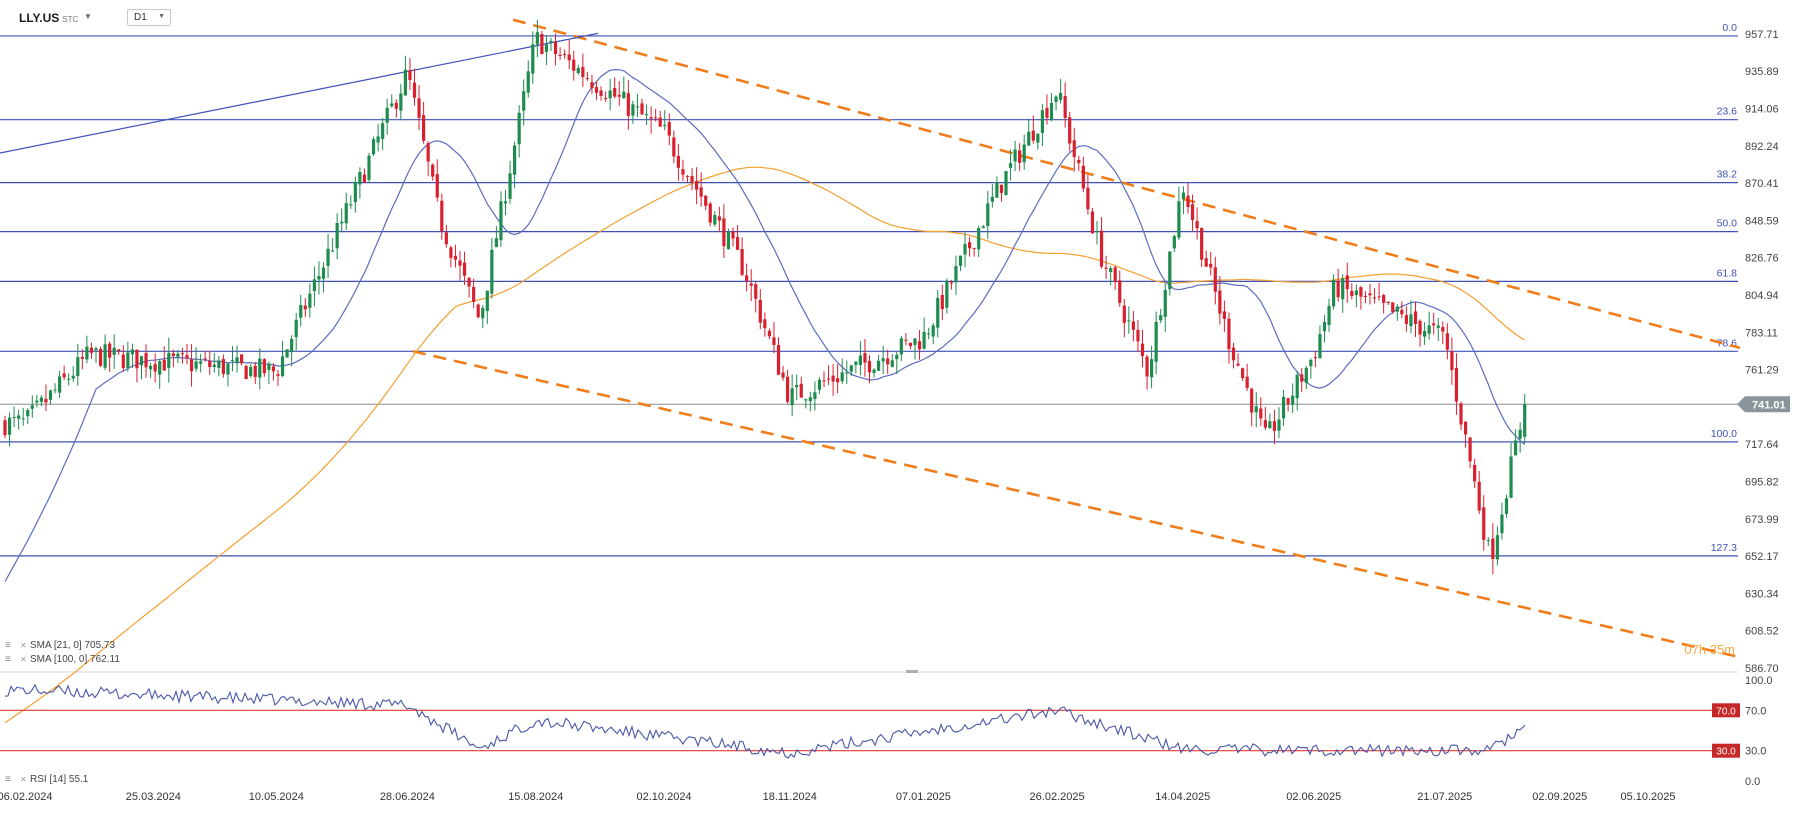 The height and width of the screenshot is (813, 1810). Describe the element at coordinates (8, 645) in the screenshot. I see `indicator-menu-icon: ≡` at that location.